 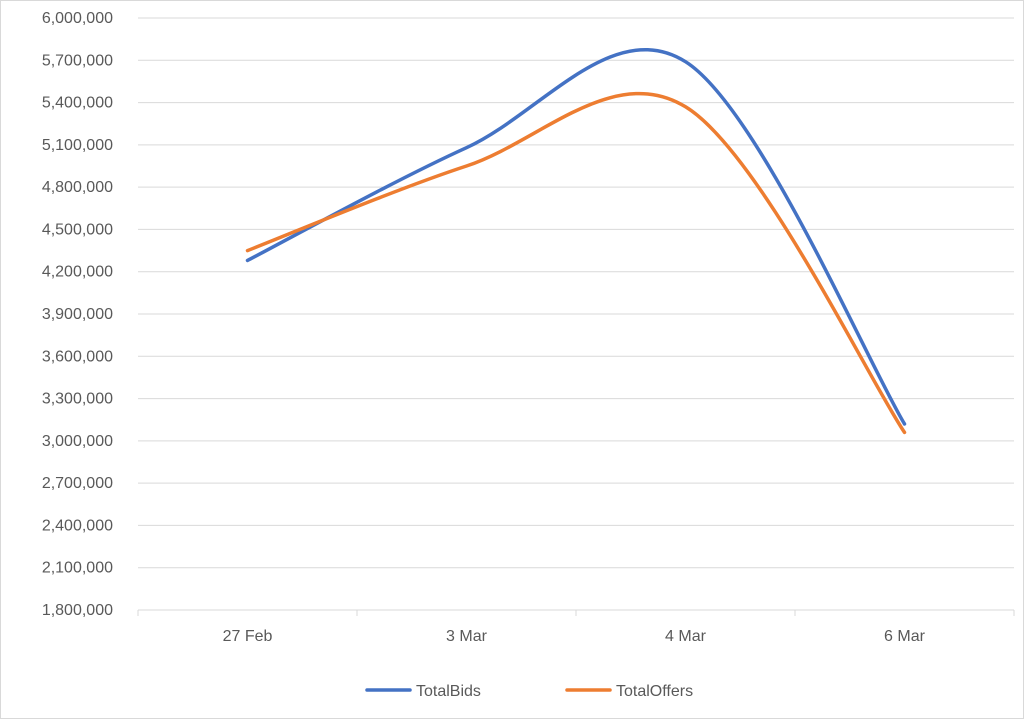 What do you see at coordinates (686, 636) in the screenshot?
I see `x-tick-label: 4 Mar` at bounding box center [686, 636].